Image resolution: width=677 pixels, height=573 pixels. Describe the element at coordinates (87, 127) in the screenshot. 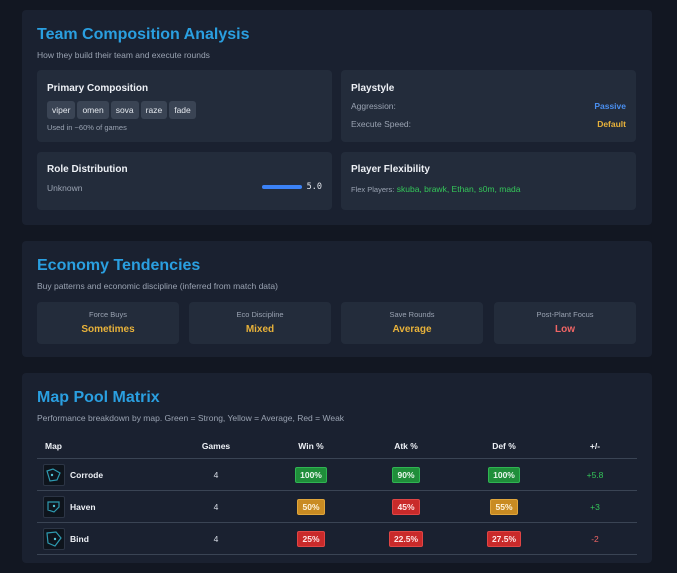

I see `composition-usage-text: Used in ~60% of games` at that location.